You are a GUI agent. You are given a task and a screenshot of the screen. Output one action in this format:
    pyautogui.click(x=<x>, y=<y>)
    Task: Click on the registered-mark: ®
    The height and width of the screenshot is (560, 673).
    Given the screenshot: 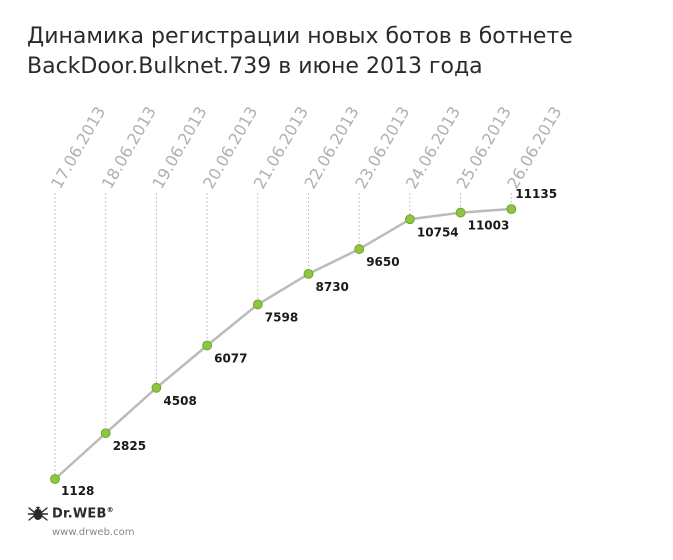 What is the action you would take?
    pyautogui.click(x=110, y=510)
    